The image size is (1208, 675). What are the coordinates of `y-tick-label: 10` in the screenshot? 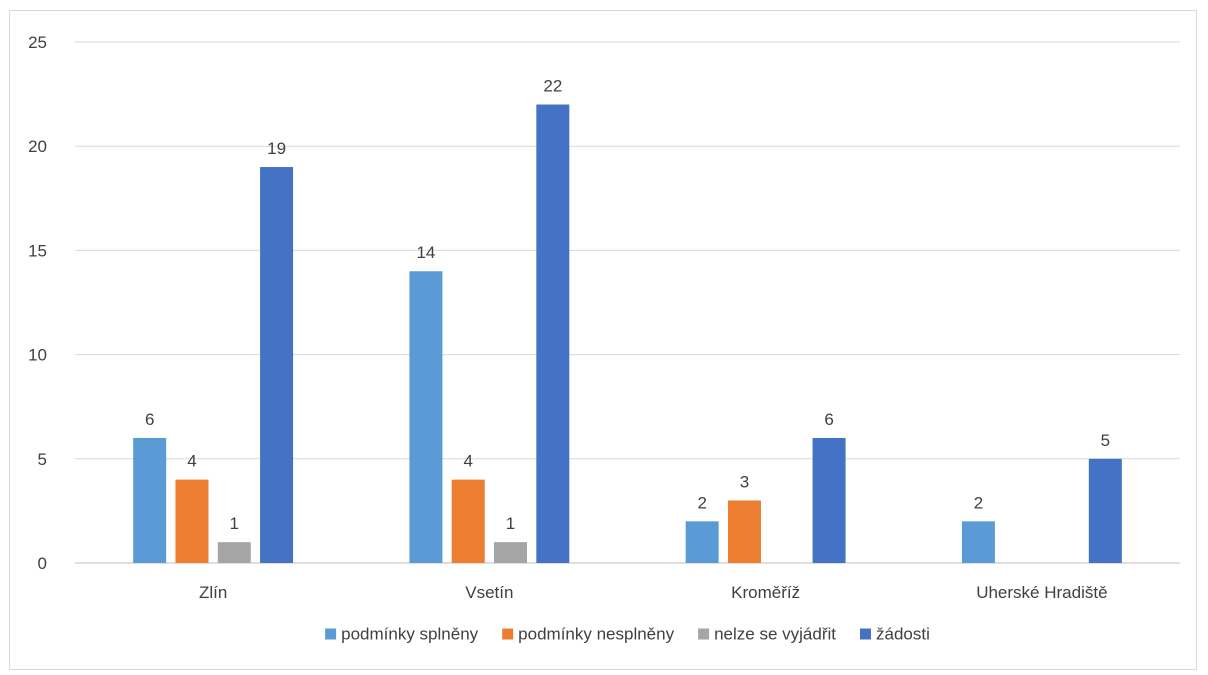 It's located at (37, 355).